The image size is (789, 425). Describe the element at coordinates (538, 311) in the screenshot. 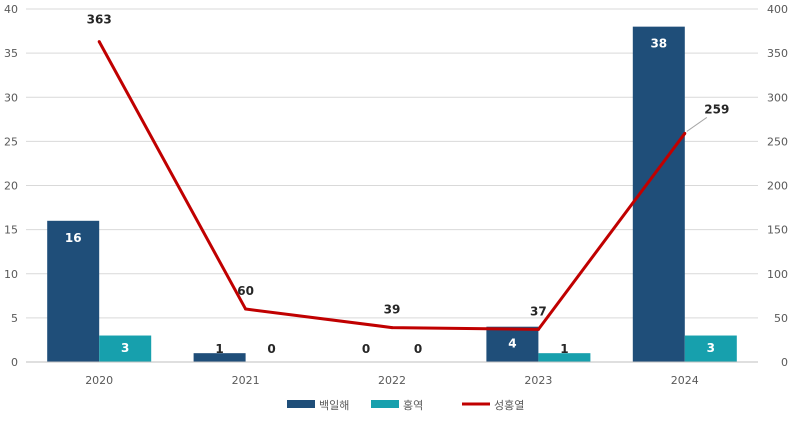

I see `line-data-label: 37` at that location.